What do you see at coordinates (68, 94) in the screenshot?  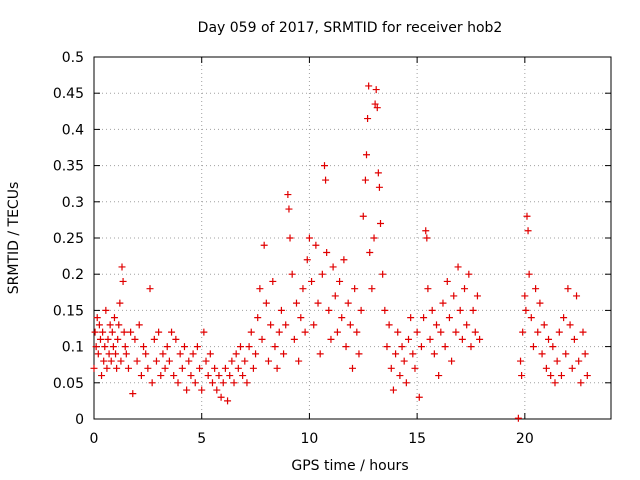 I see `y-tick-label: 0.45` at bounding box center [68, 94].